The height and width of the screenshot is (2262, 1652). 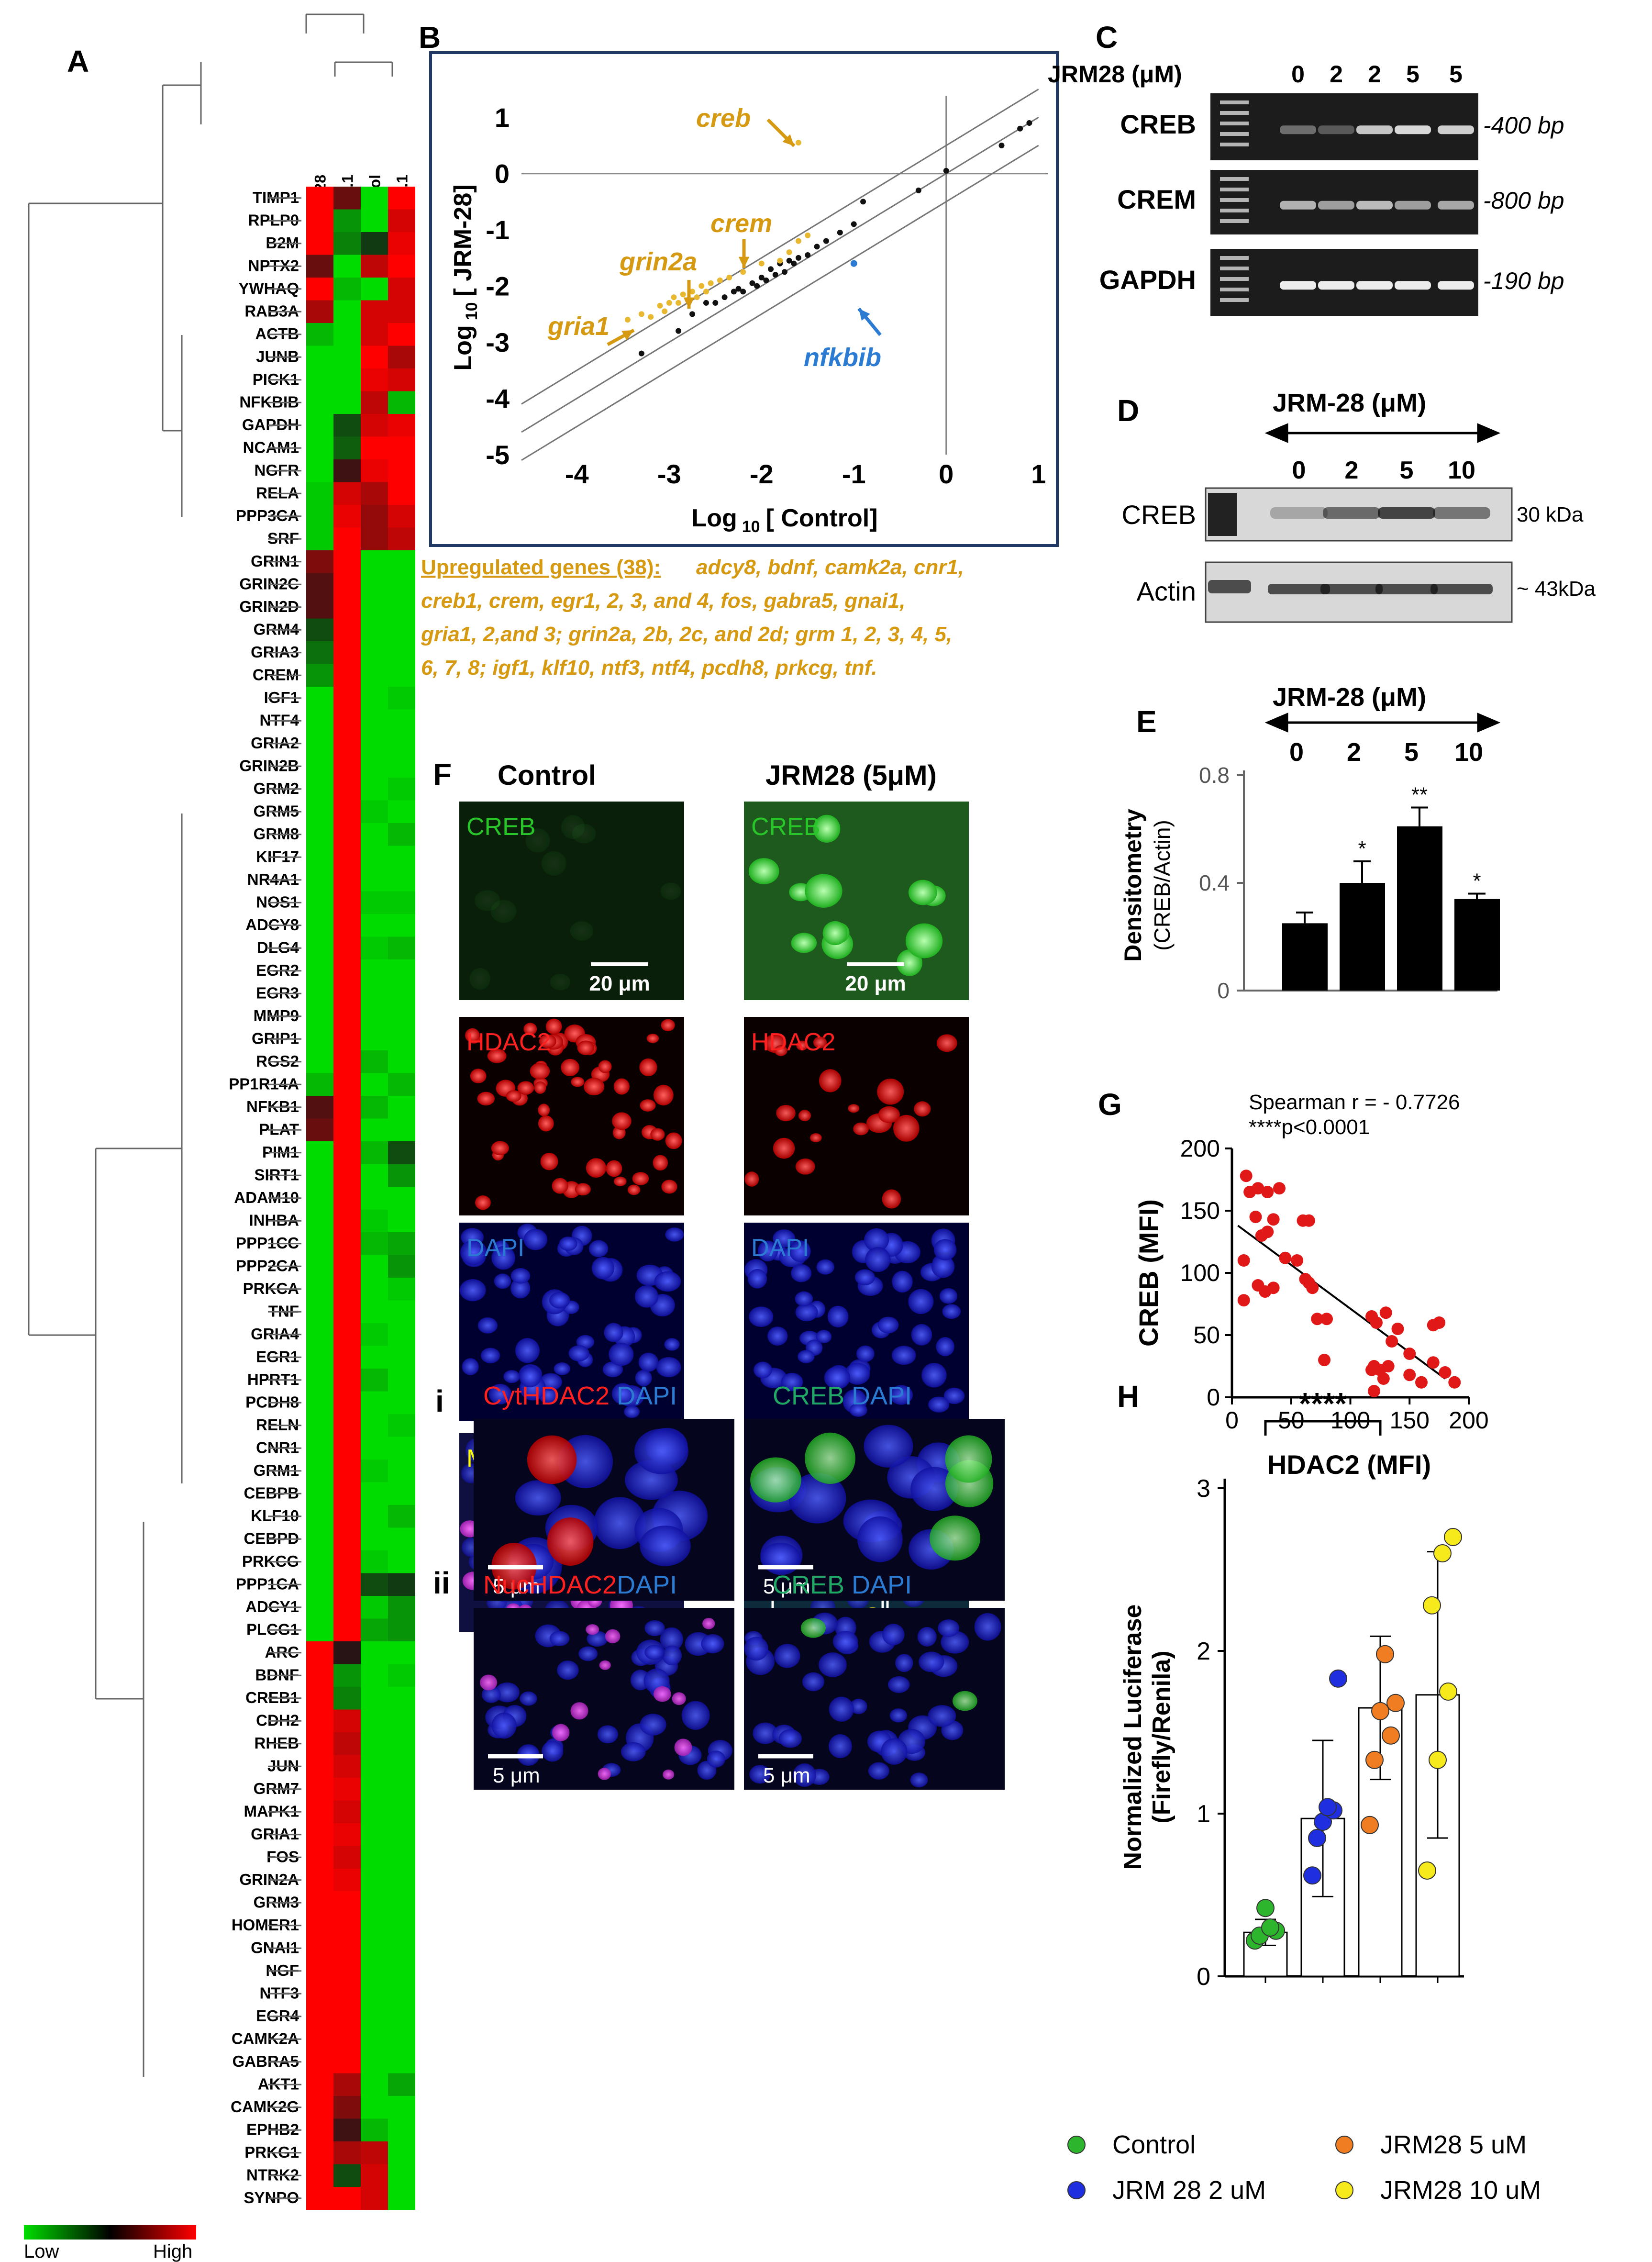 I want to click on y-tick-label: 200, so click(x=1200, y=1149).